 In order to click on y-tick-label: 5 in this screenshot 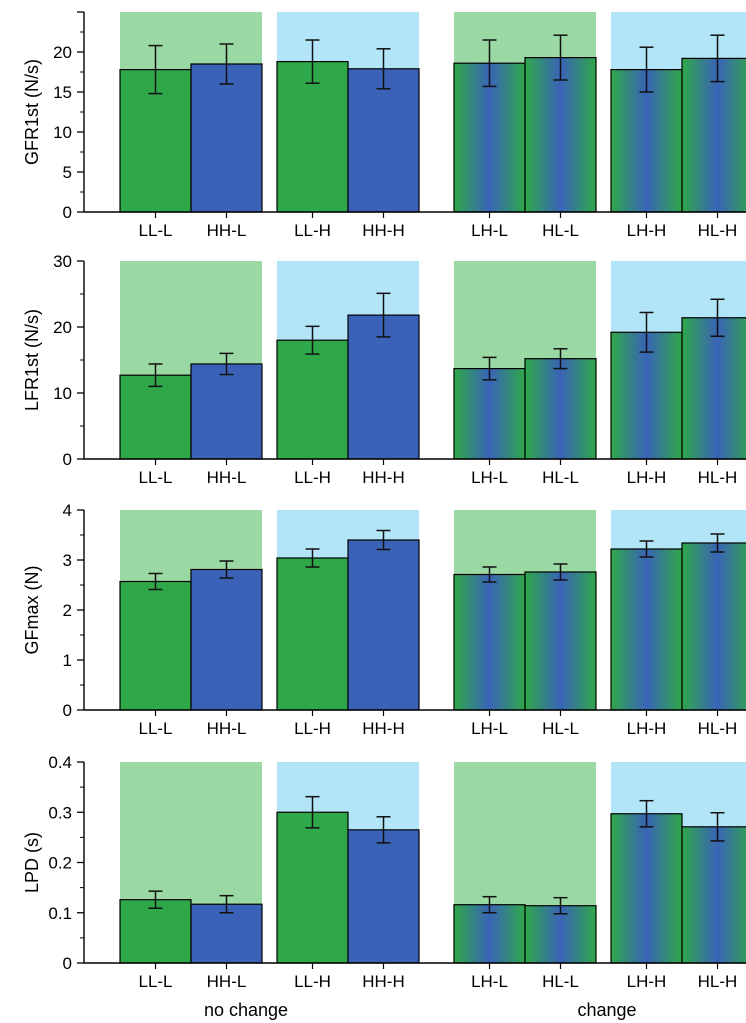, I will do `click(67, 172)`.